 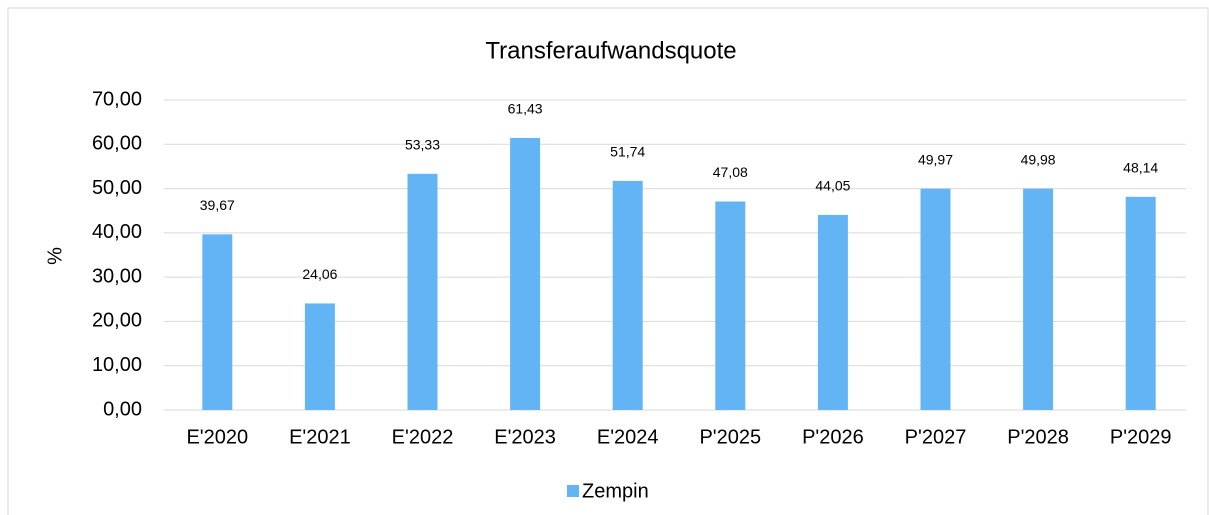 I want to click on data-label: 47,08, so click(x=730, y=172).